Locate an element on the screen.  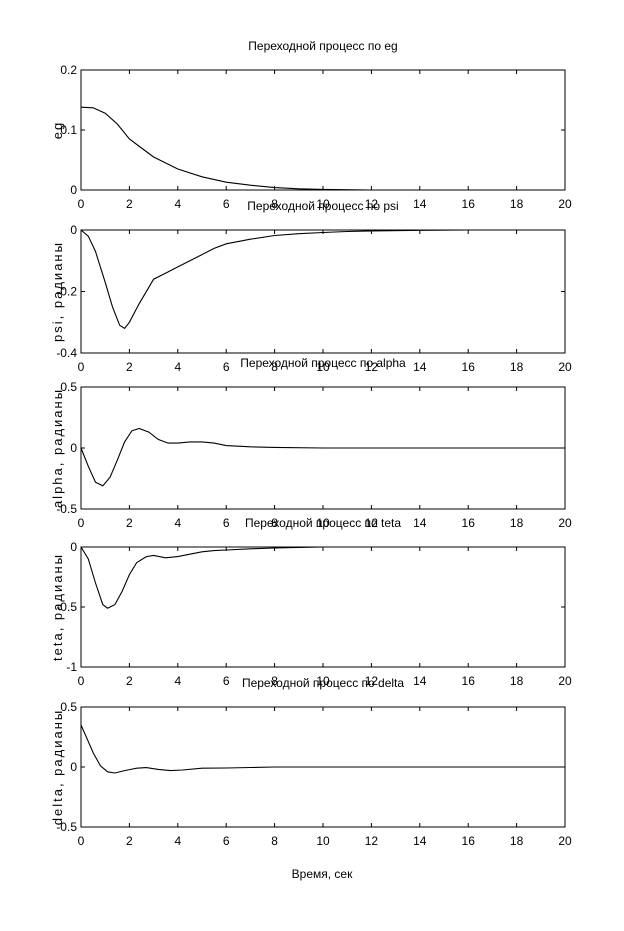
y-axis-label: psi, радианы is located at coordinates (57, 291).